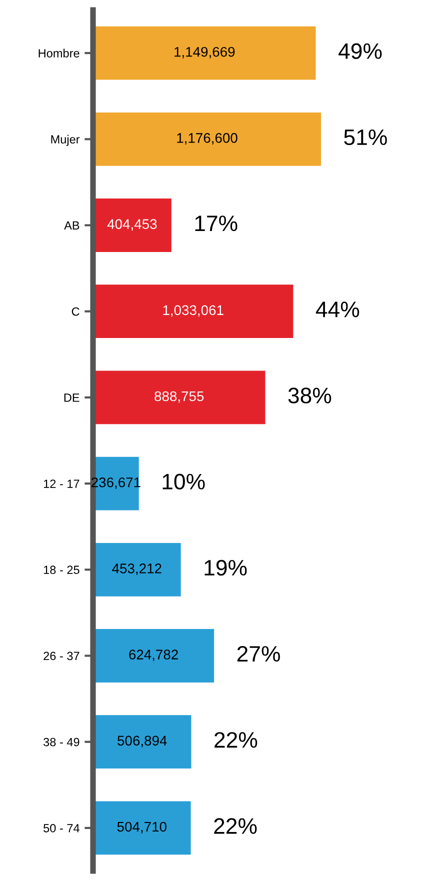 This screenshot has height=881, width=435. I want to click on annotation: 17%, so click(216, 224).